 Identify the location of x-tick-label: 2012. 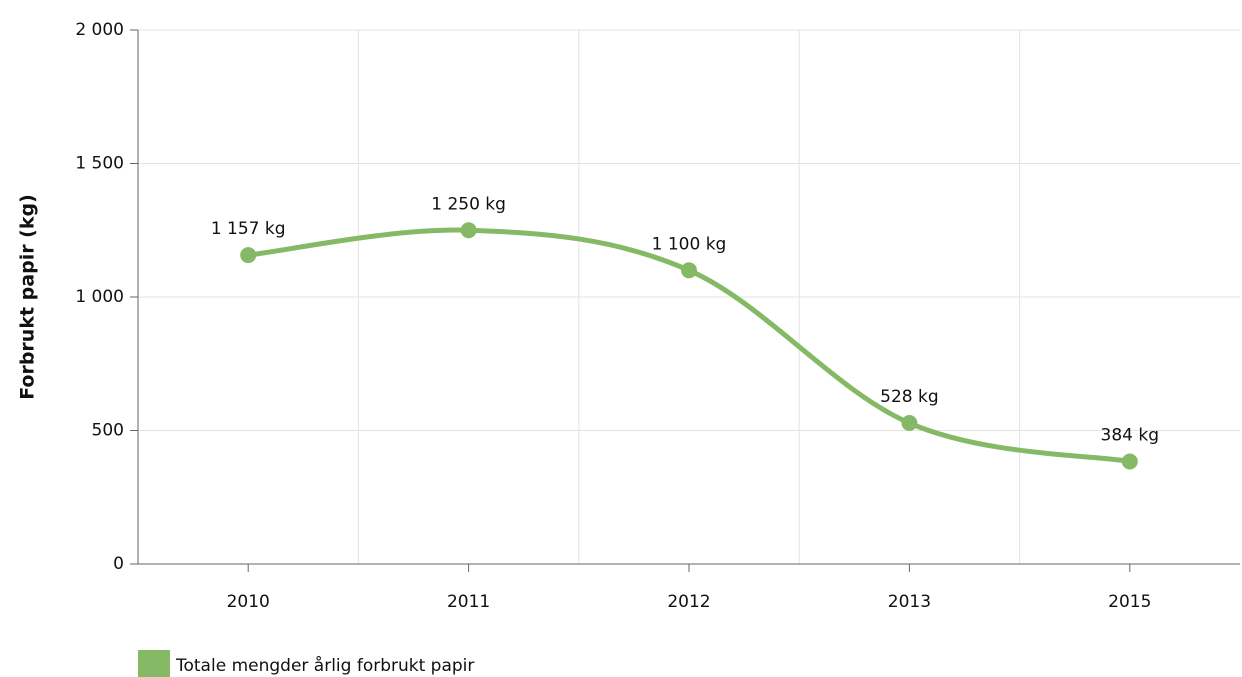
(688, 602).